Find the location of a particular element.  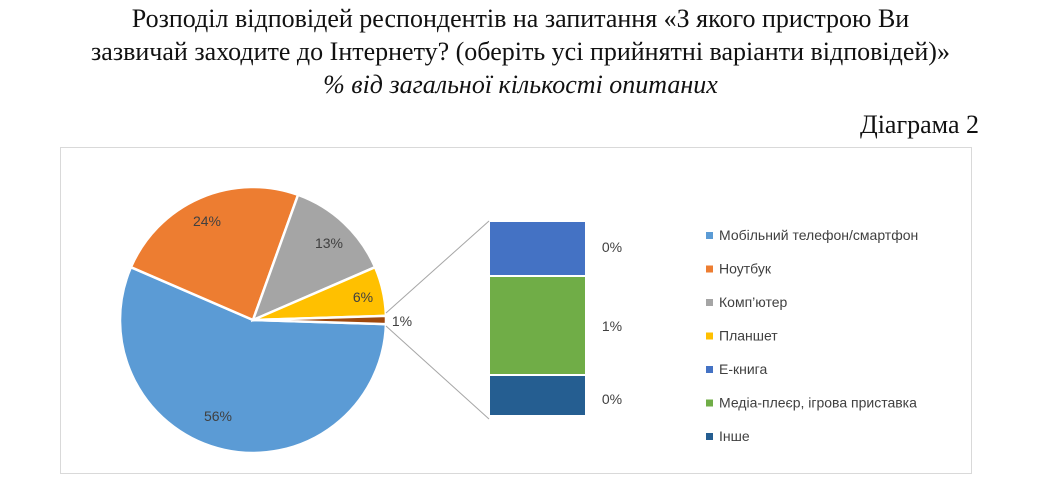

pie-slice-мобільний-телефон-смартфон is located at coordinates (253, 360).